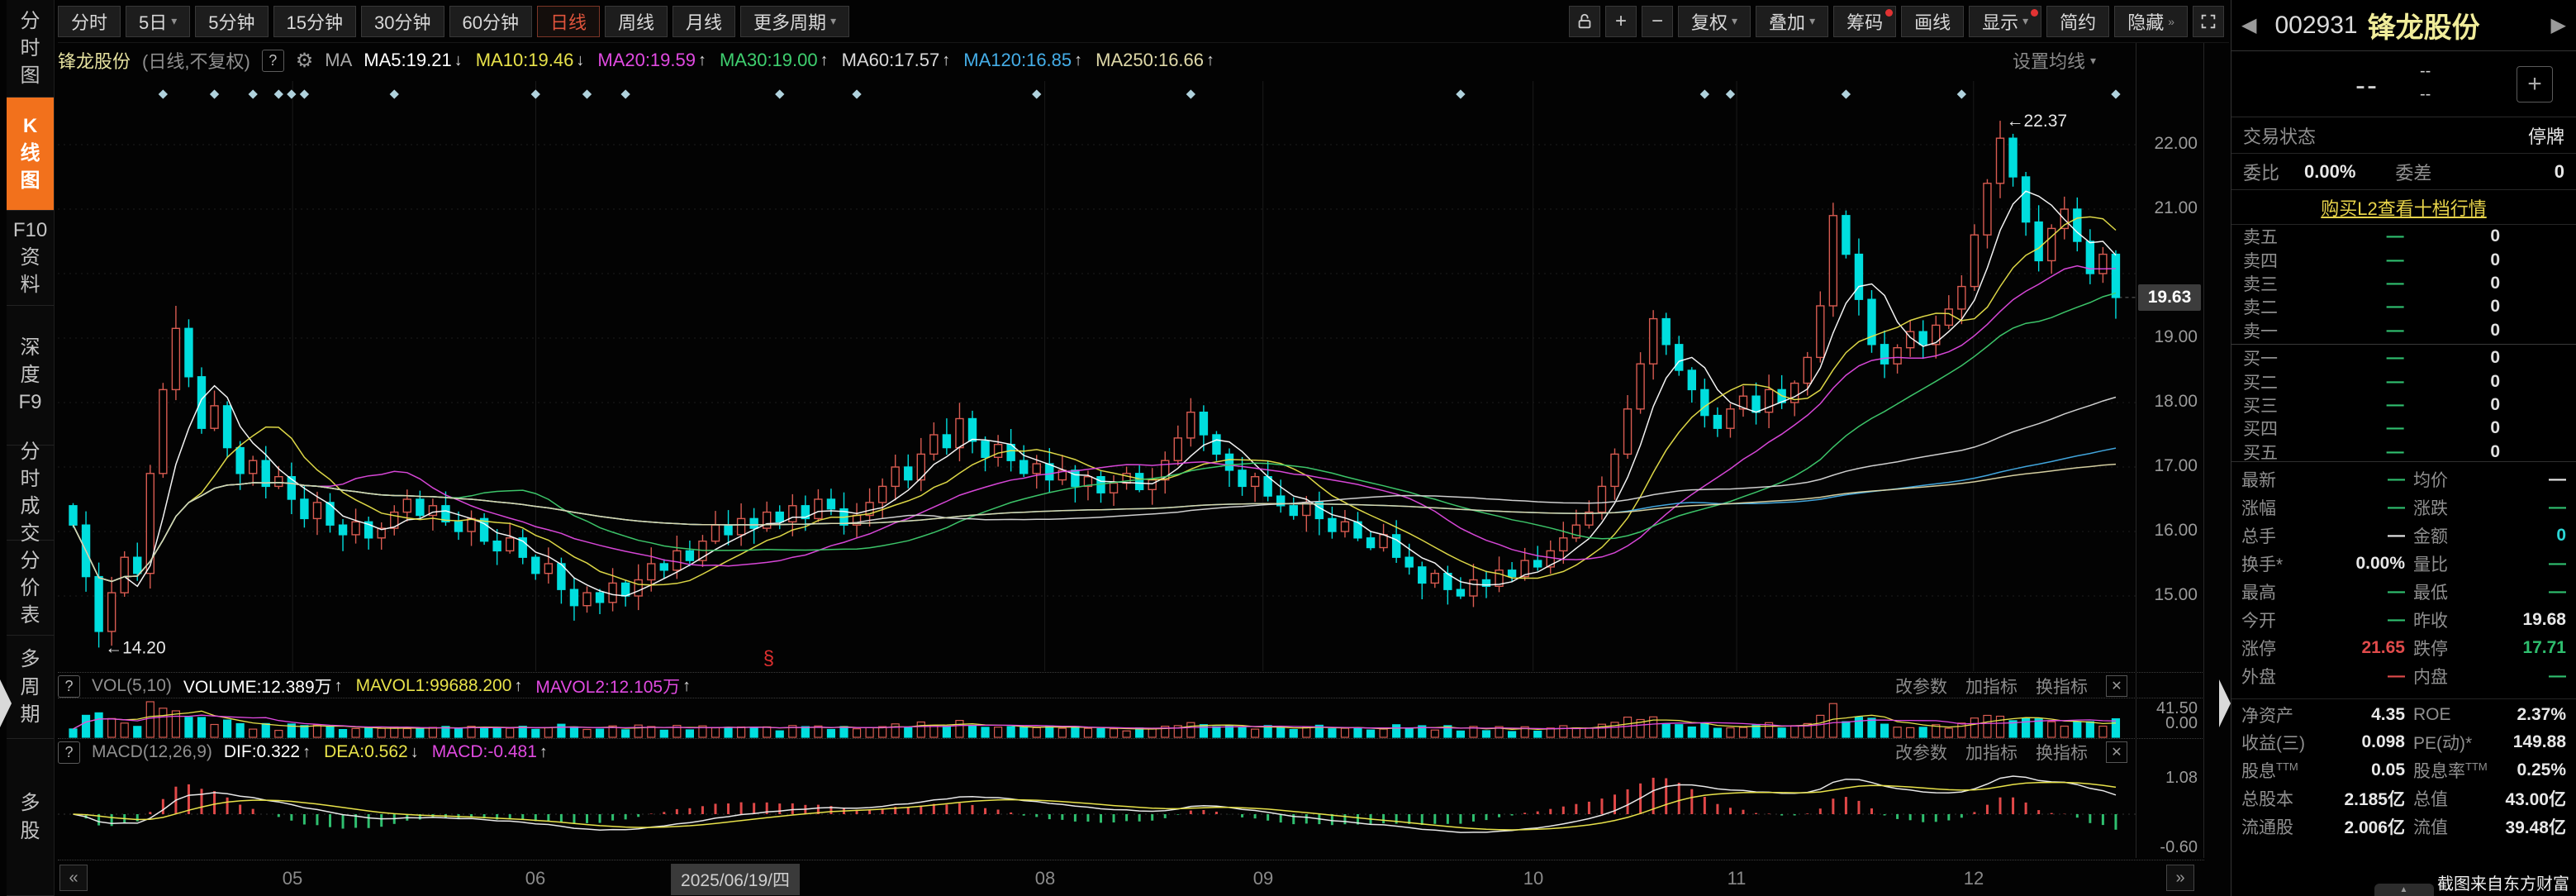 This screenshot has height=896, width=2576. I want to click on fullscreen-icon, so click(2208, 21).